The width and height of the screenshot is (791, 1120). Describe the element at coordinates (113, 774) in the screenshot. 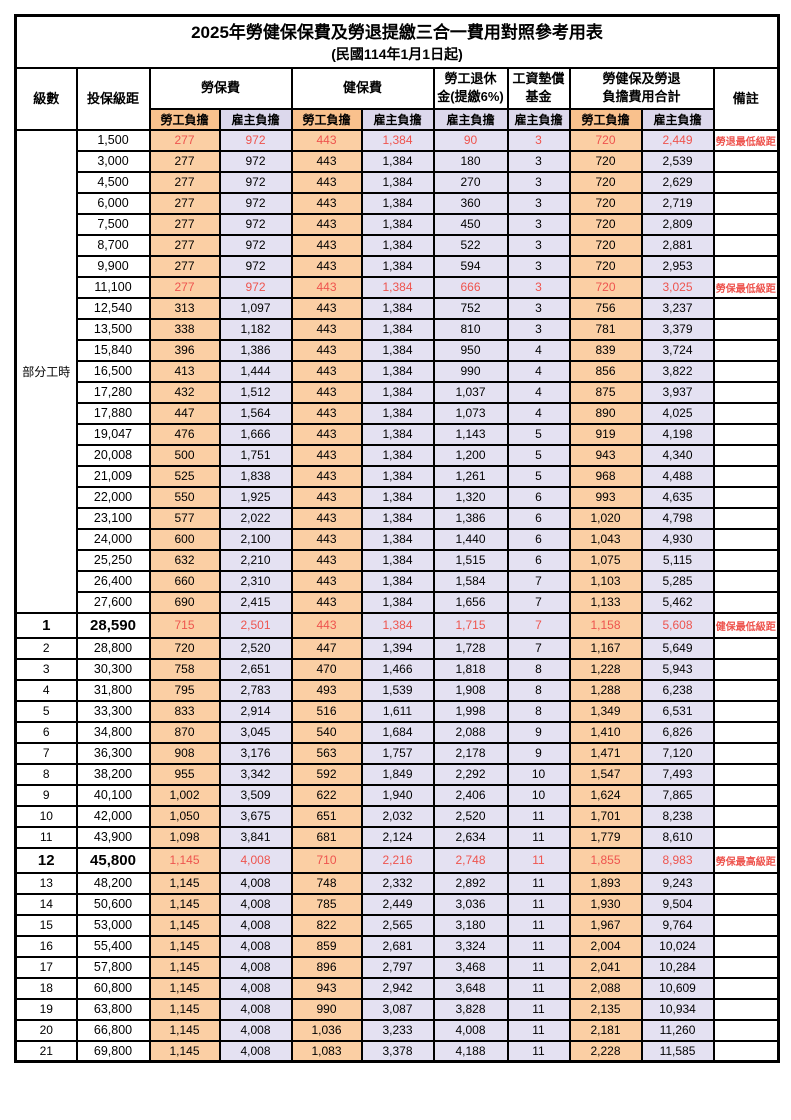

I see `bracket-cell: 38,200` at that location.